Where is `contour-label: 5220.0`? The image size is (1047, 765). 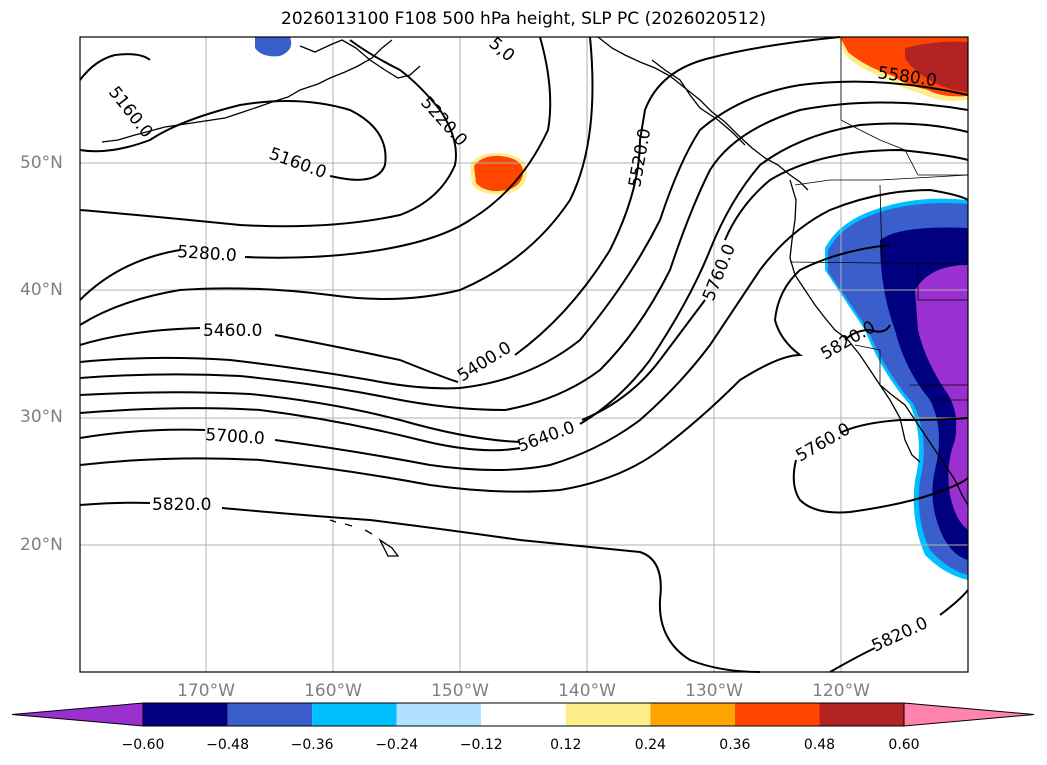 contour-label: 5220.0 is located at coordinates (443, 122).